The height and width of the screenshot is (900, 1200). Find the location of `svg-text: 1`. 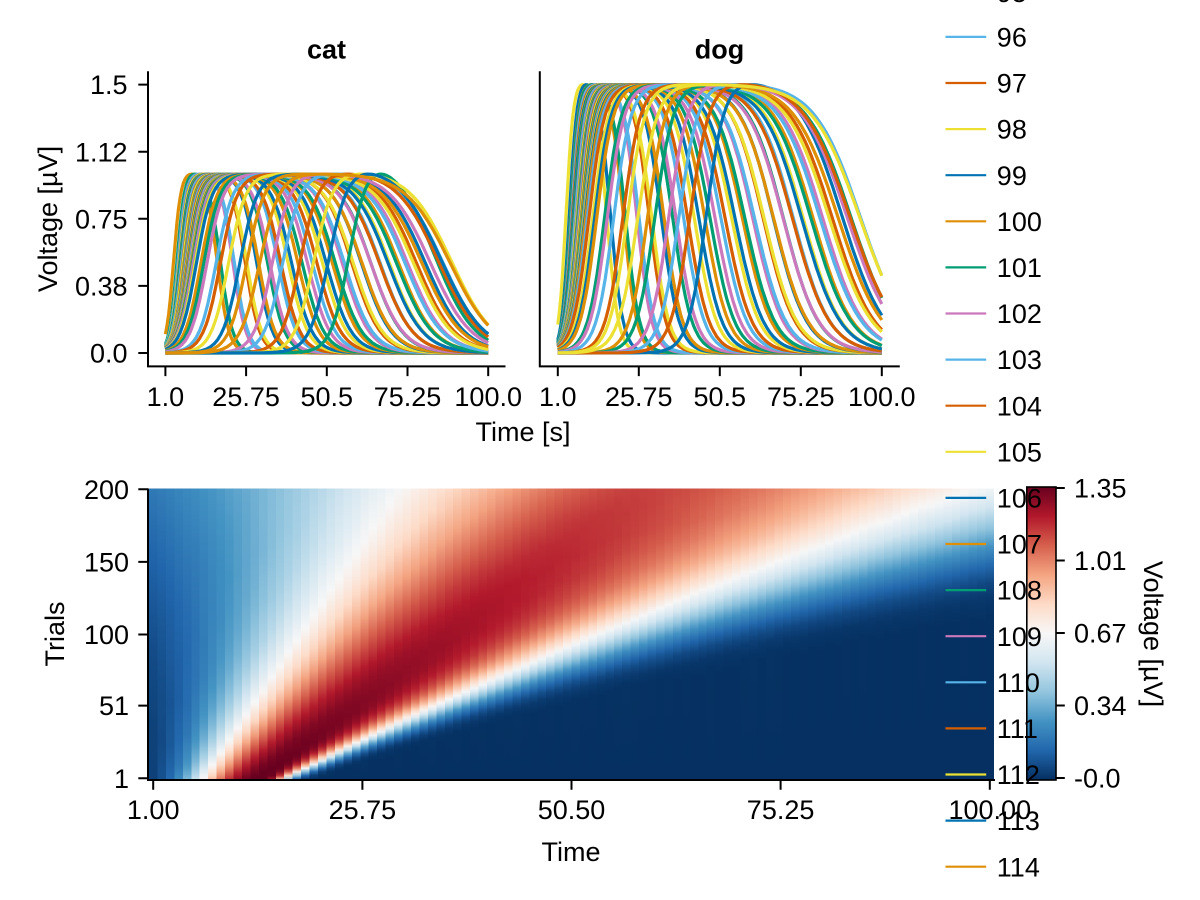

svg-text: 1 is located at coordinates (121, 779).